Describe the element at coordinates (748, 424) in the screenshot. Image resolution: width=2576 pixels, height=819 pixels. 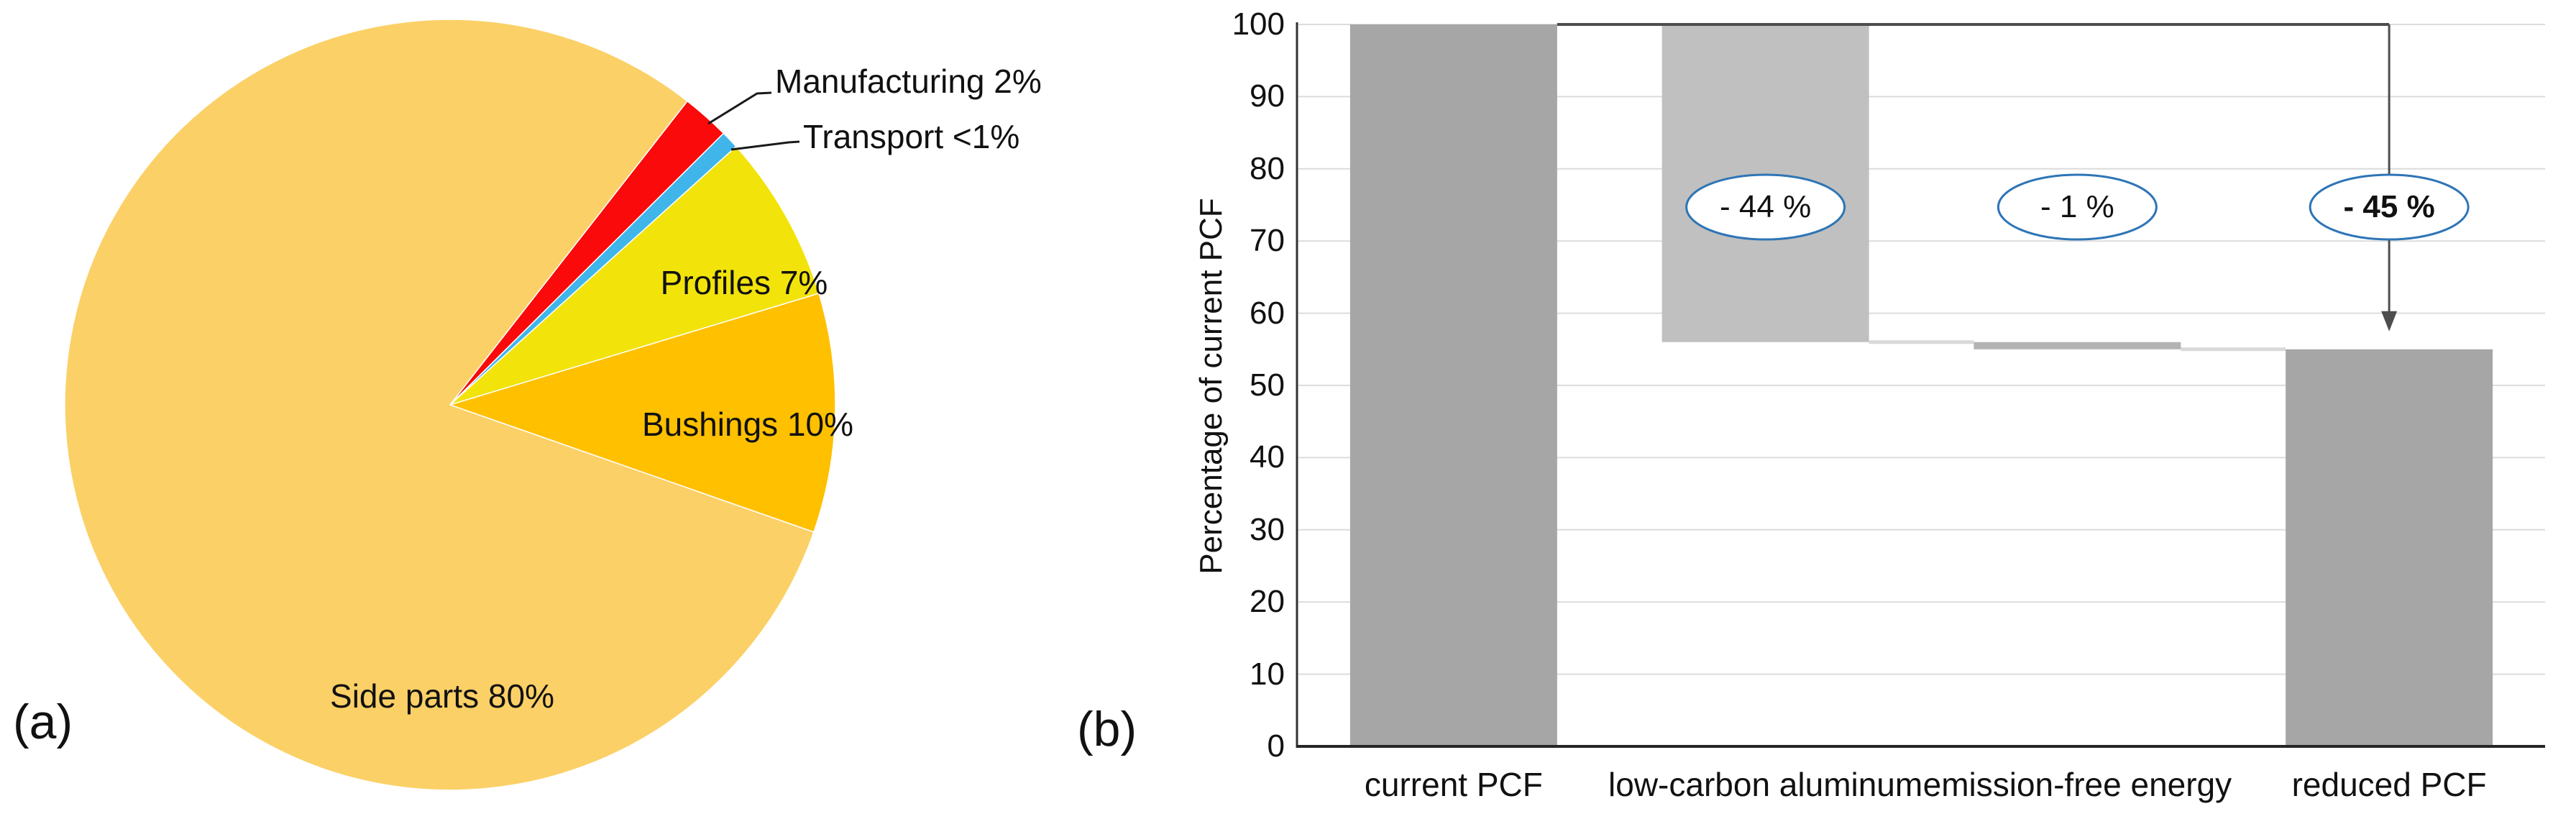
I see `pie-label-bushings: Bushings 10%` at that location.